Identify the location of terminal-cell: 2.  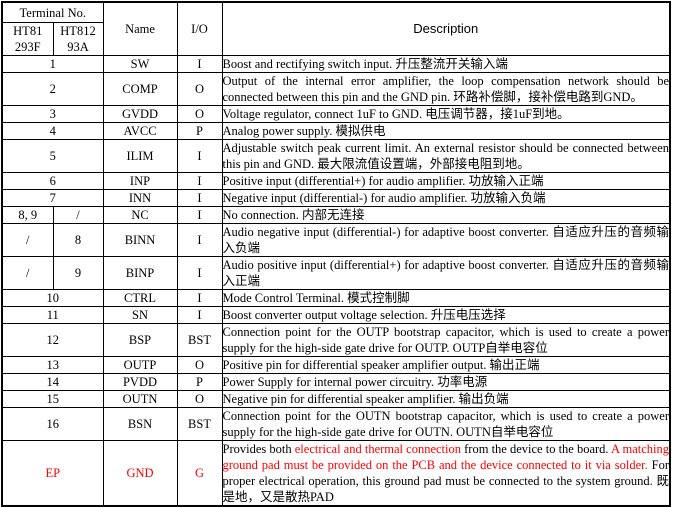
(52, 89).